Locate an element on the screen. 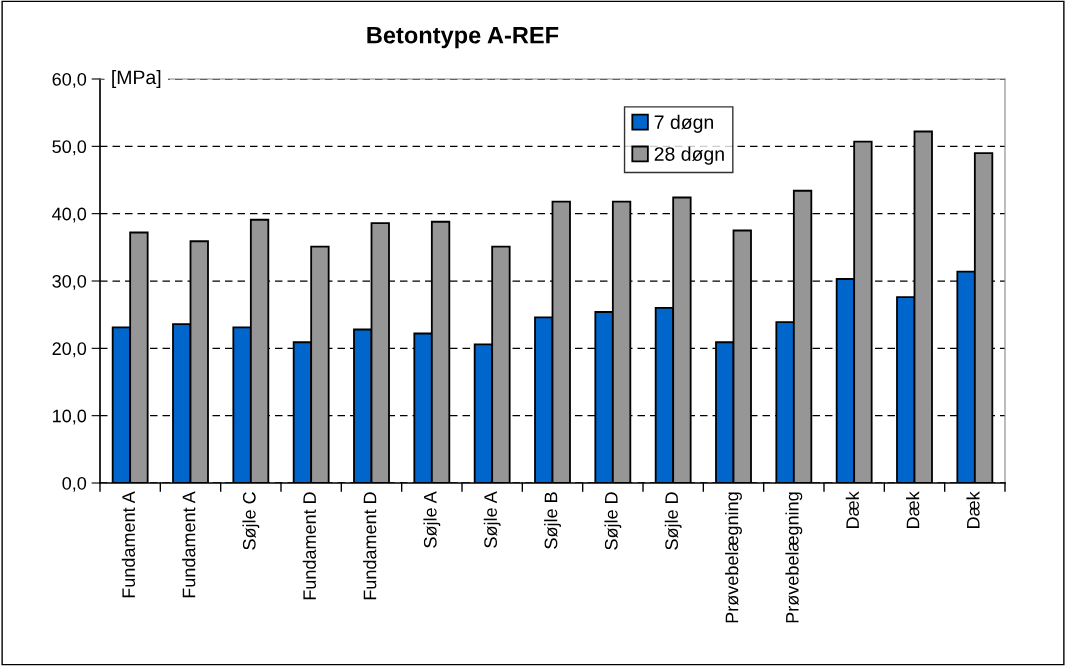 This screenshot has height=666, width=1066. x-tick-label: Søjle B is located at coordinates (552, 520).